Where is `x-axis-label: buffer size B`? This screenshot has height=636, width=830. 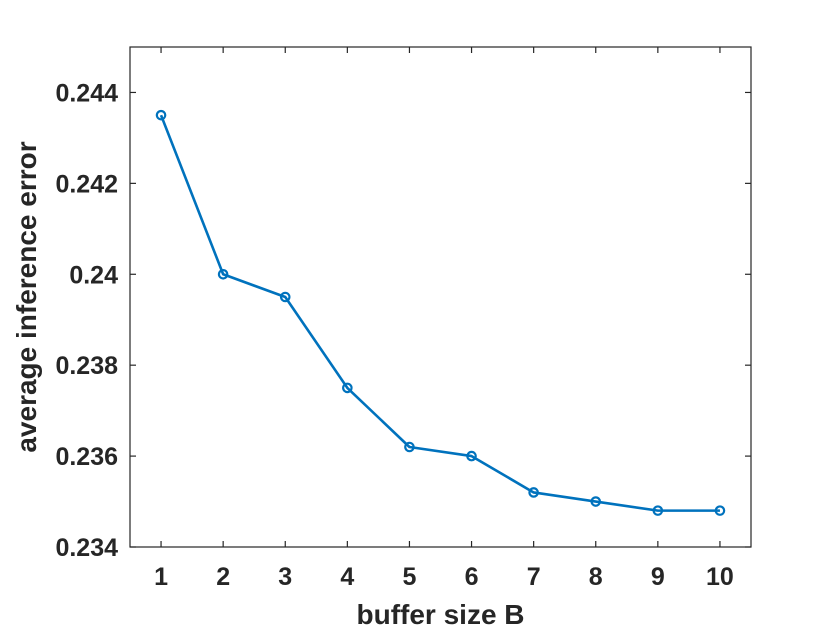
x-axis-label: buffer size B is located at coordinates (440, 614).